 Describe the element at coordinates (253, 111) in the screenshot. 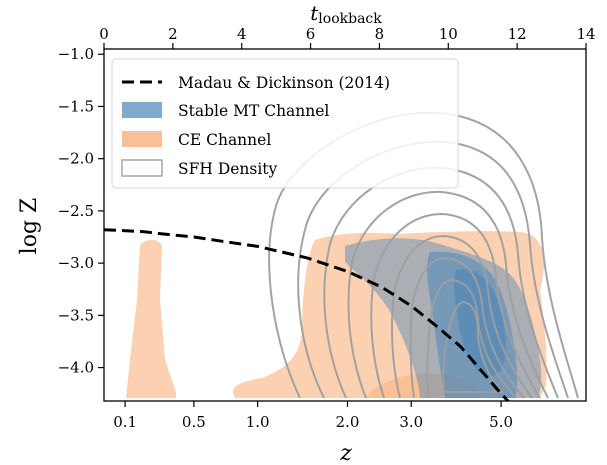

I see `legend-stable-mt-label: Stable MT Channel` at that location.